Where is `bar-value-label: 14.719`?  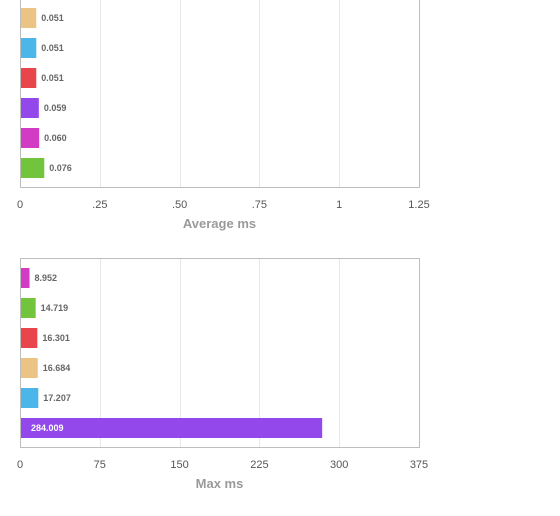 bar-value-label: 14.719 is located at coordinates (55, 308).